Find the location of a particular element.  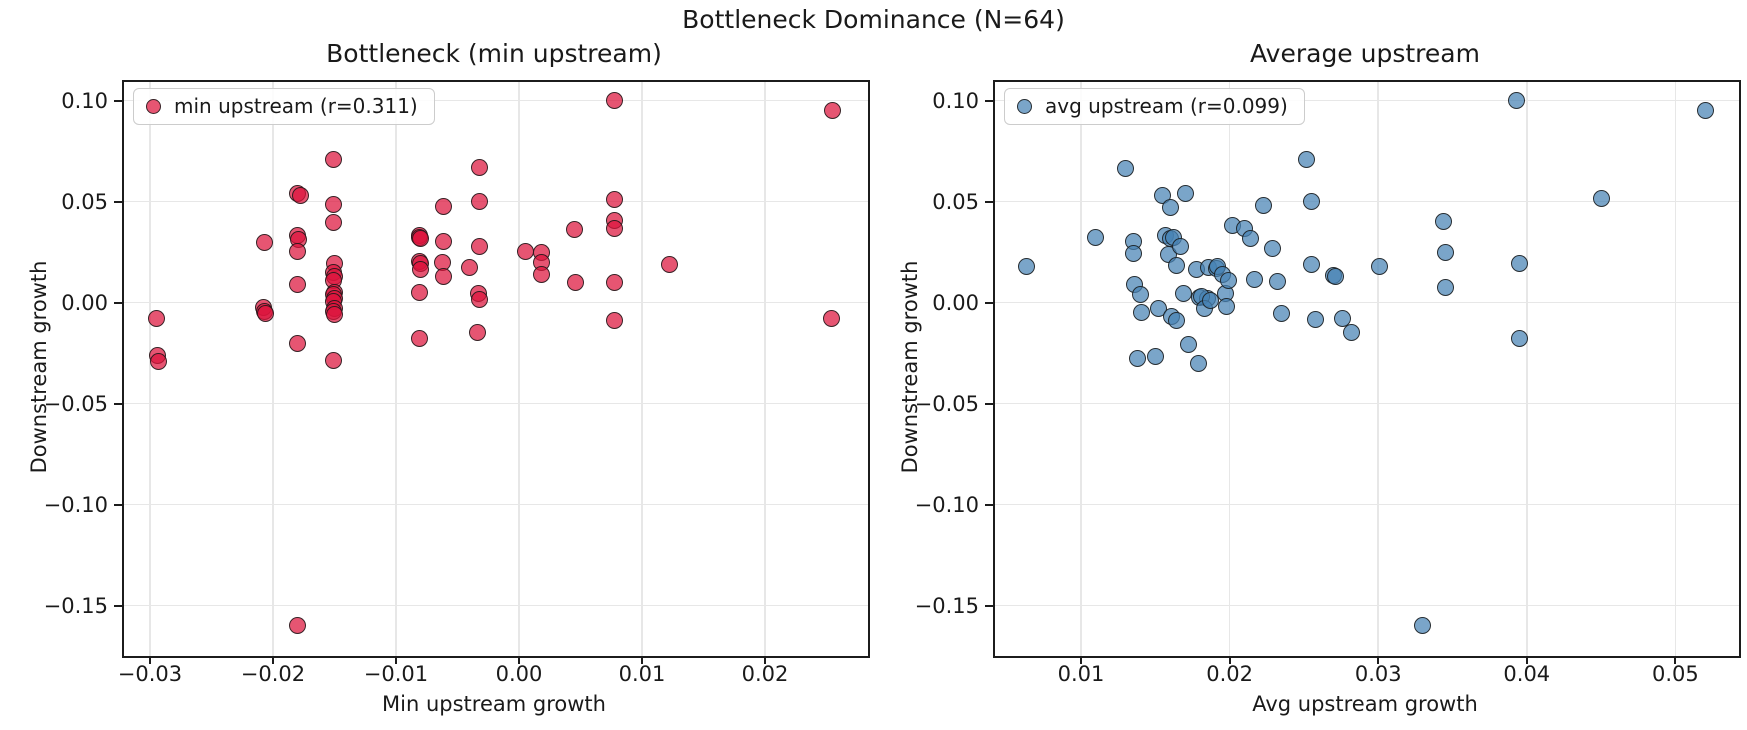

y-tick-label: 0.10 is located at coordinates (84, 100).